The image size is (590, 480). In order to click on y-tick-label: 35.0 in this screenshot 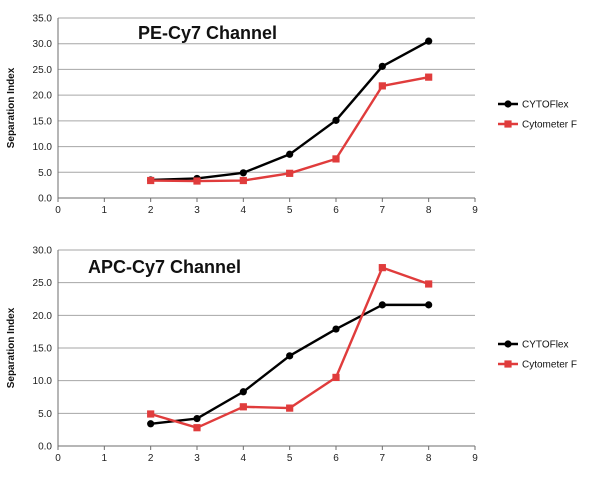, I will do `click(43, 19)`.